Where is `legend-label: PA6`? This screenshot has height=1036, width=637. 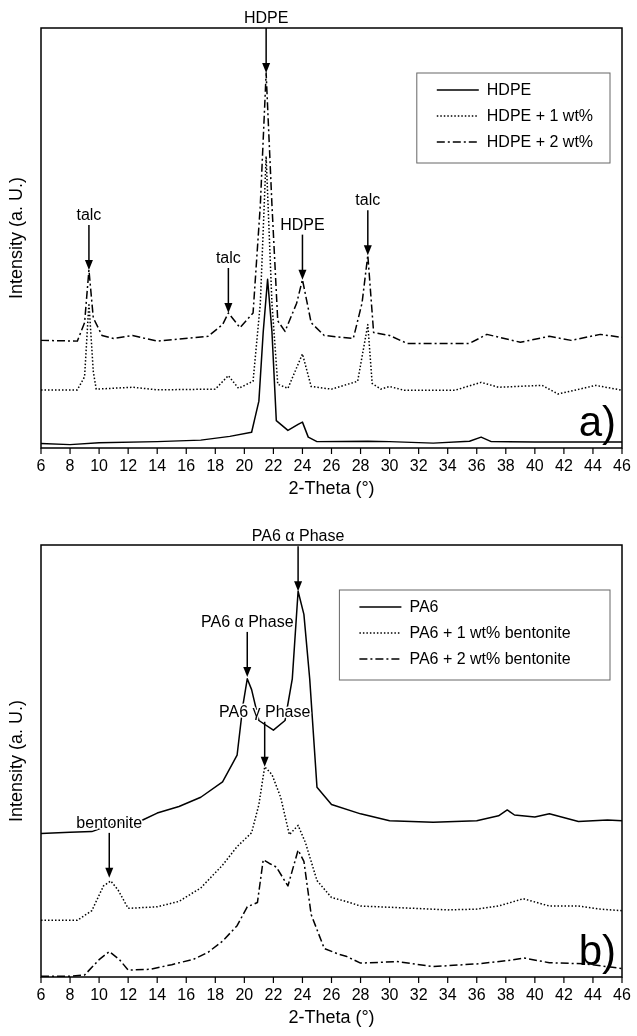 legend-label: PA6 is located at coordinates (424, 606).